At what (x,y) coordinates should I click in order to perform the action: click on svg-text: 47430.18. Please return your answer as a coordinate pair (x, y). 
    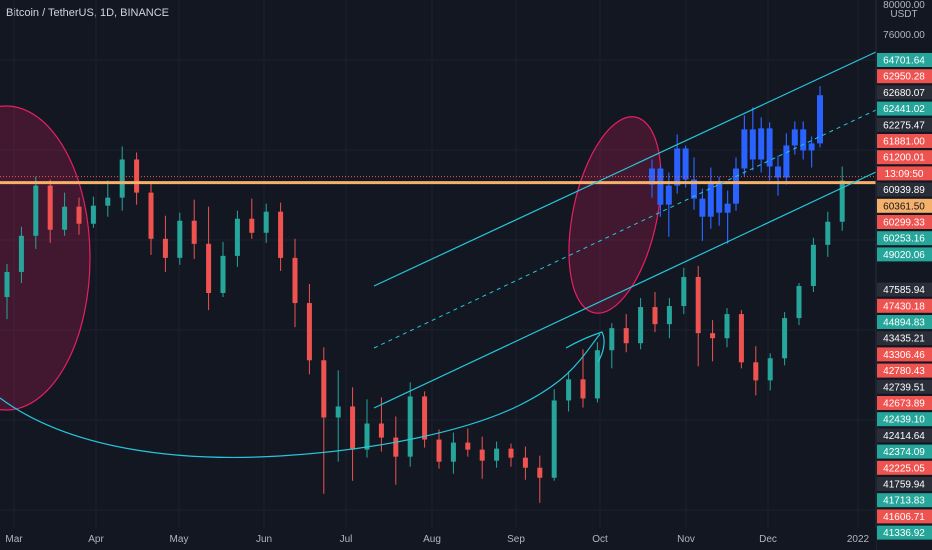
    Looking at the image, I should click on (904, 306).